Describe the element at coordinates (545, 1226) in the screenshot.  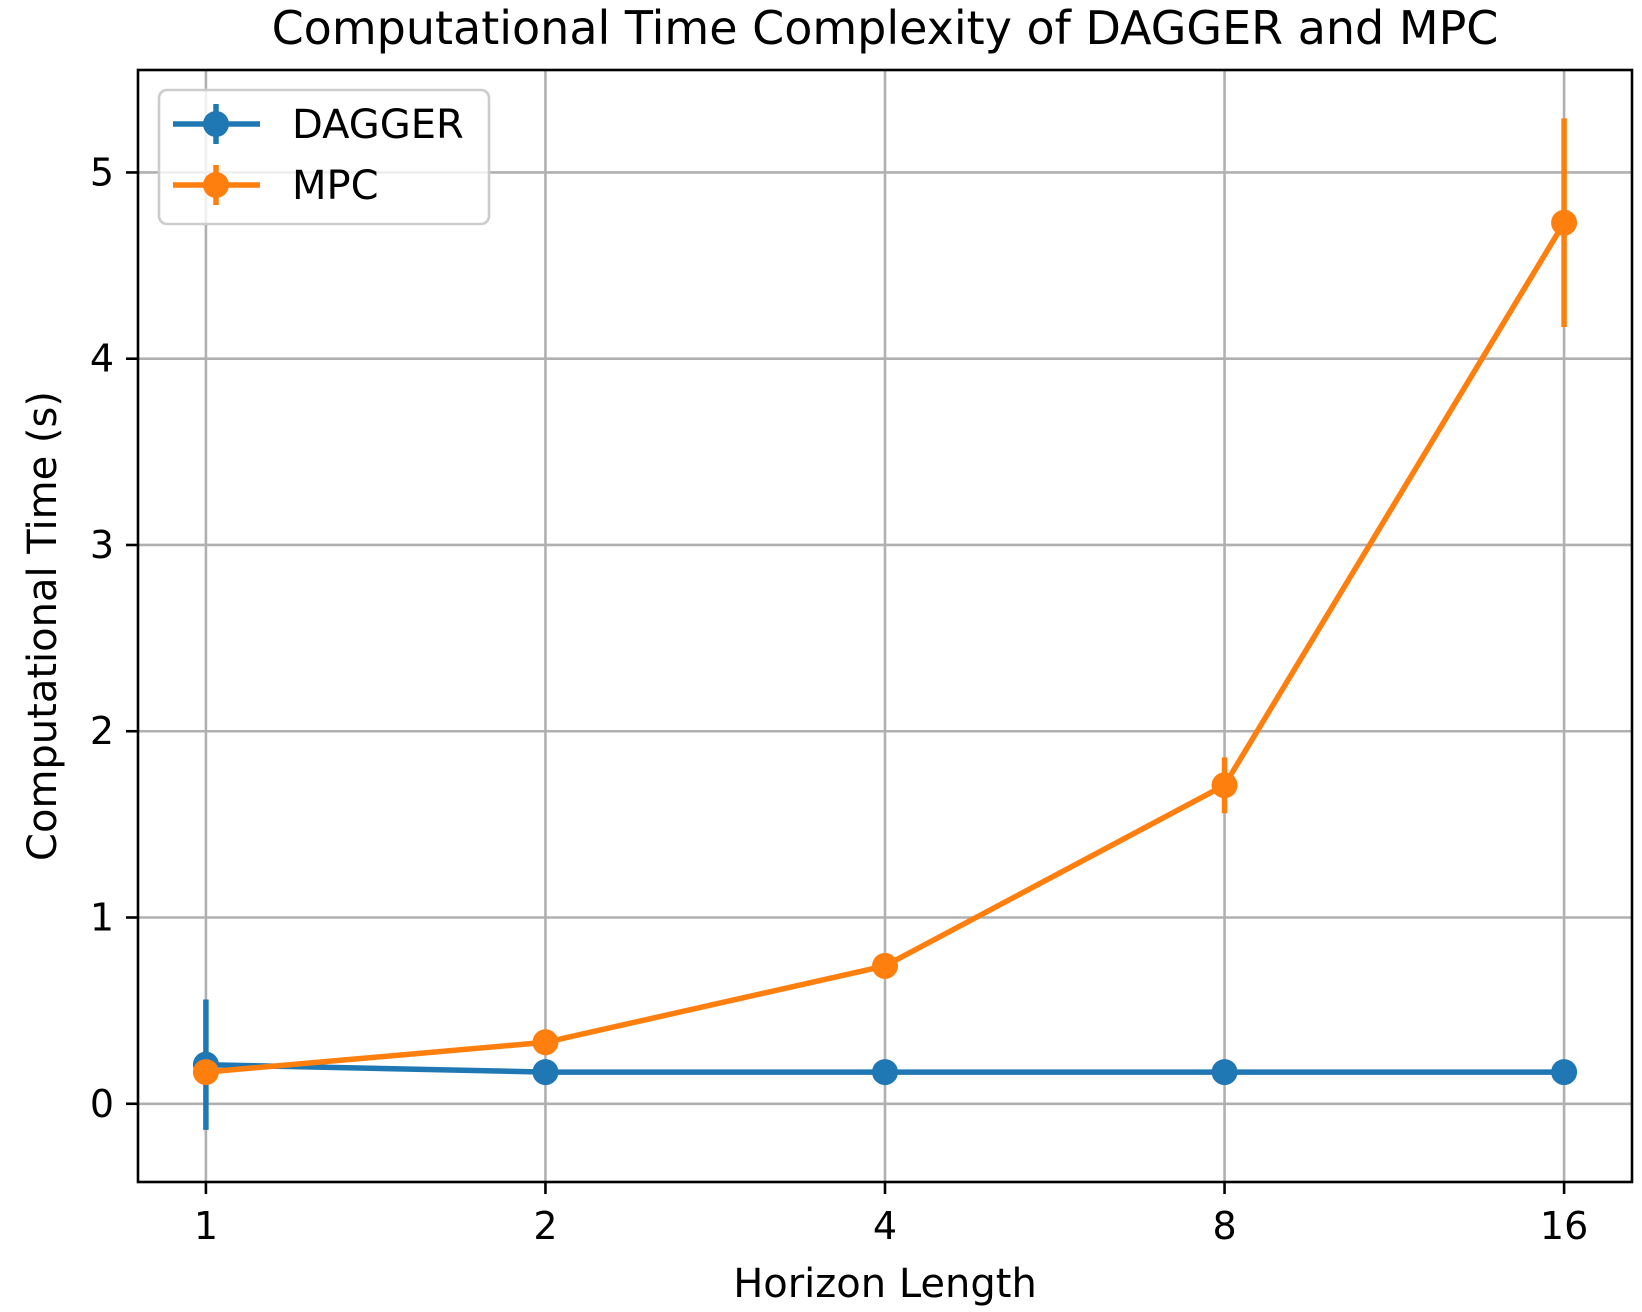
I see `x-tick-label: 2` at that location.